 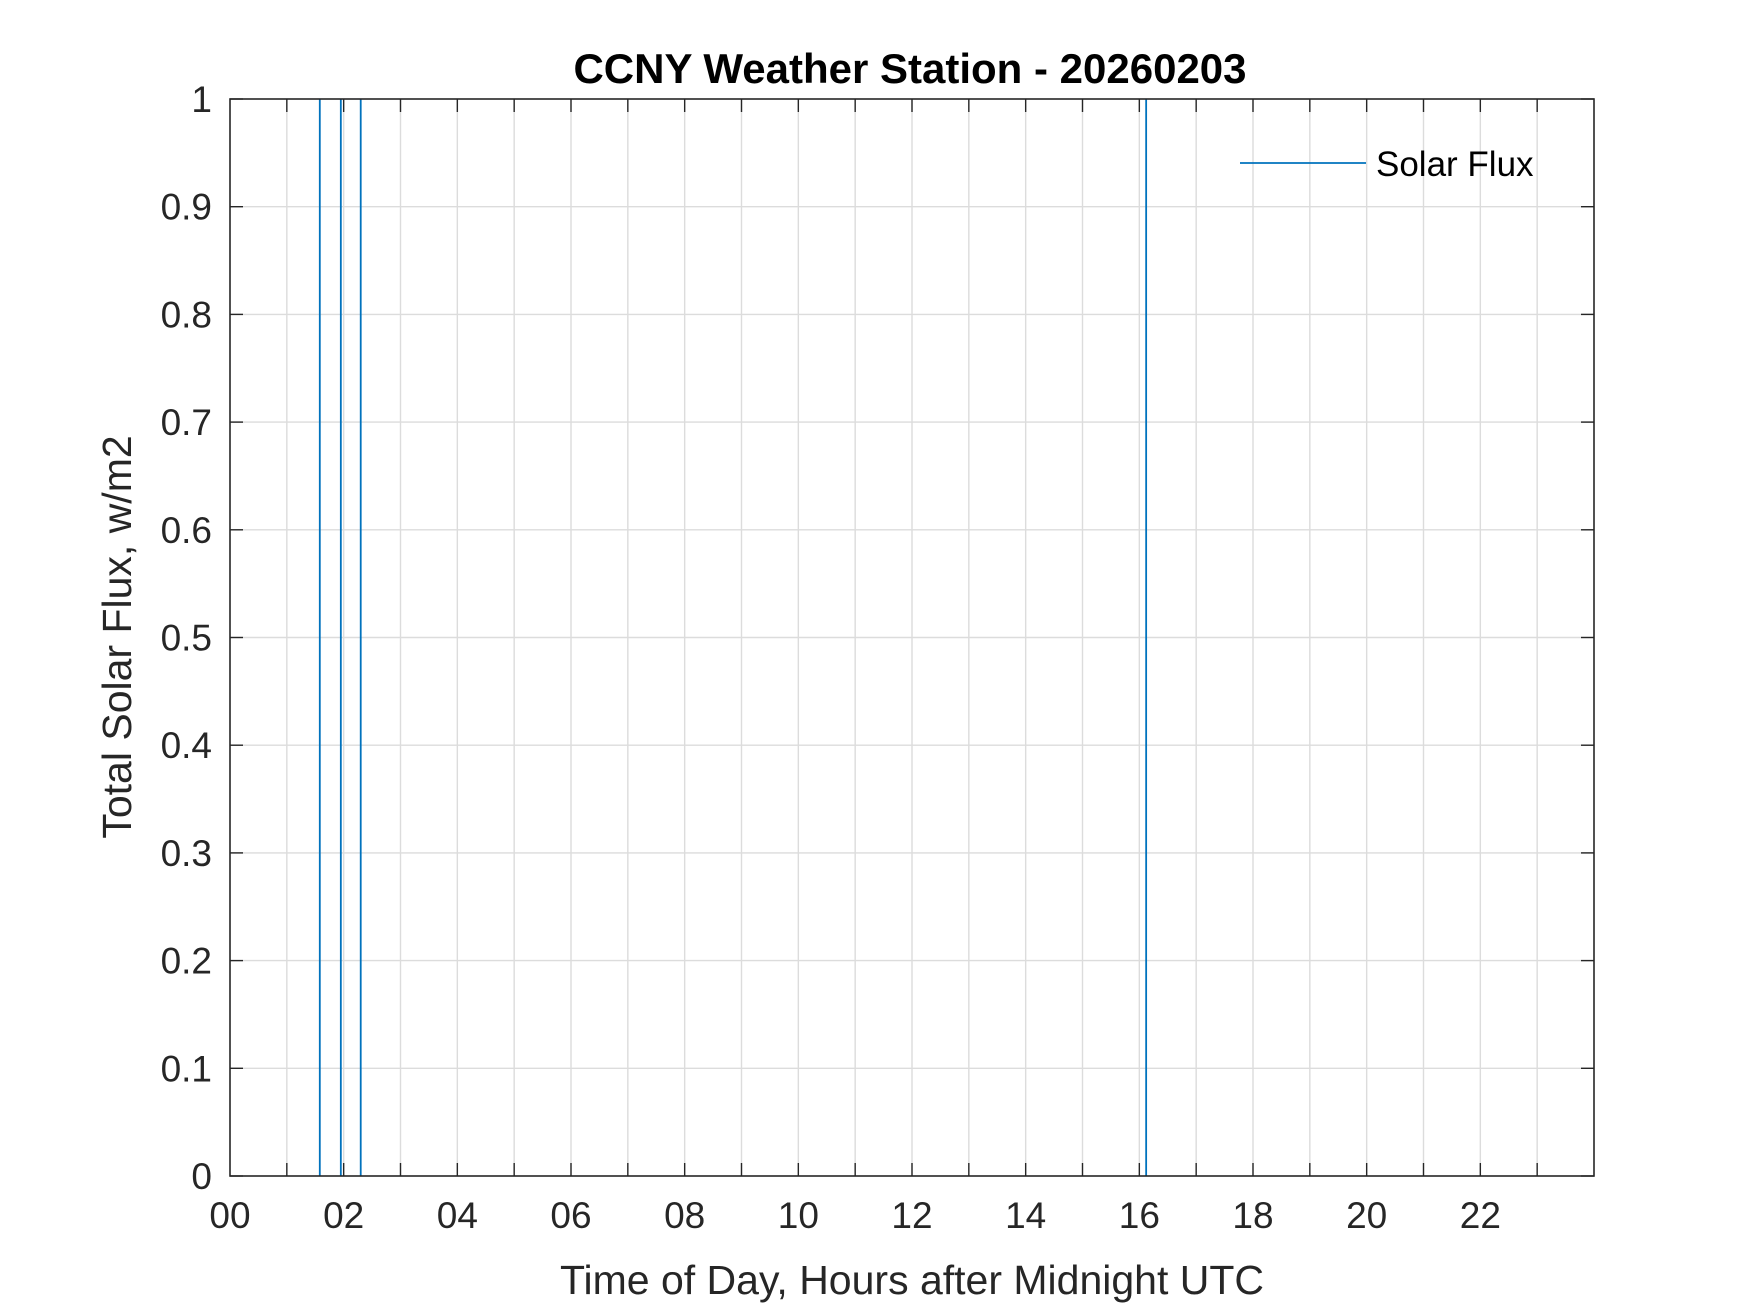 What do you see at coordinates (186, 207) in the screenshot?
I see `y-tick-label: 0.9` at bounding box center [186, 207].